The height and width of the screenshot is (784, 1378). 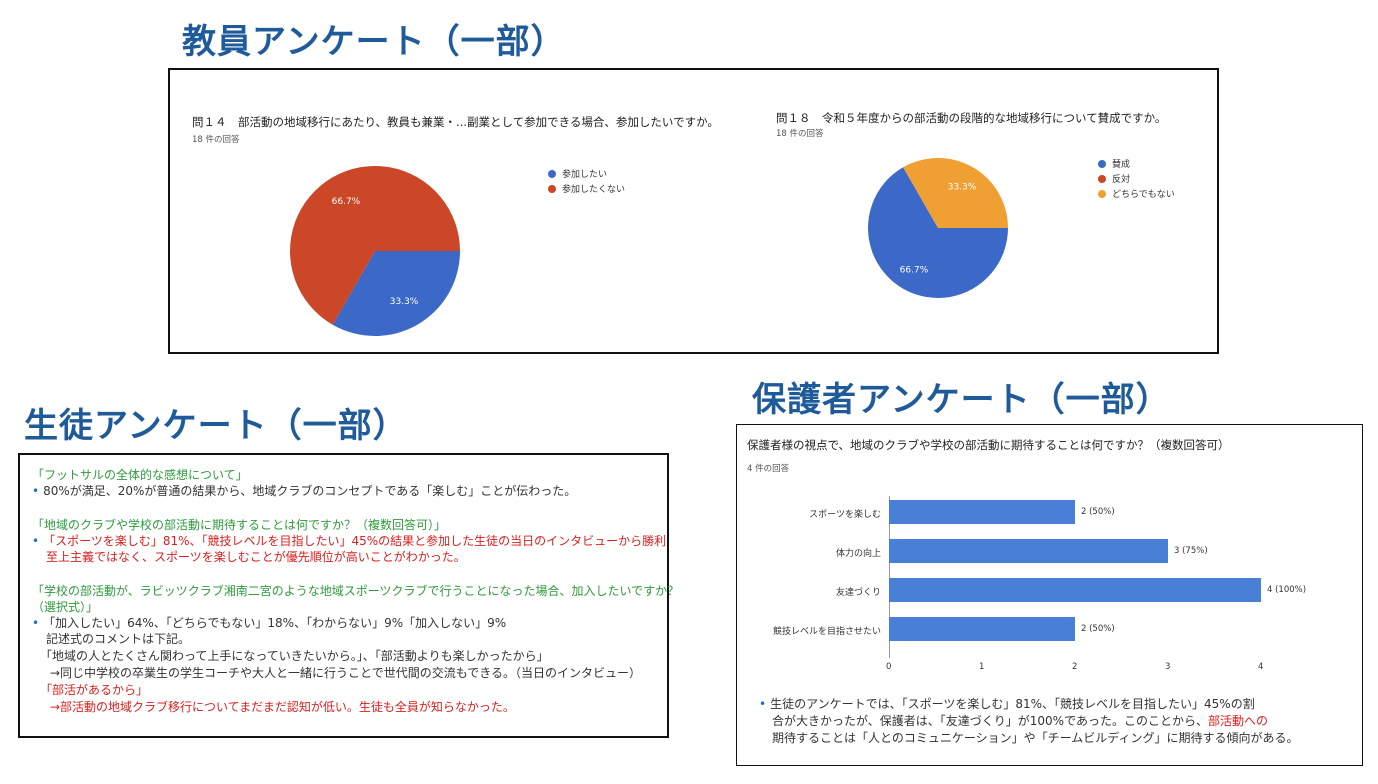 What do you see at coordinates (1121, 180) in the screenshot?
I see `legend-label: 反対` at bounding box center [1121, 180].